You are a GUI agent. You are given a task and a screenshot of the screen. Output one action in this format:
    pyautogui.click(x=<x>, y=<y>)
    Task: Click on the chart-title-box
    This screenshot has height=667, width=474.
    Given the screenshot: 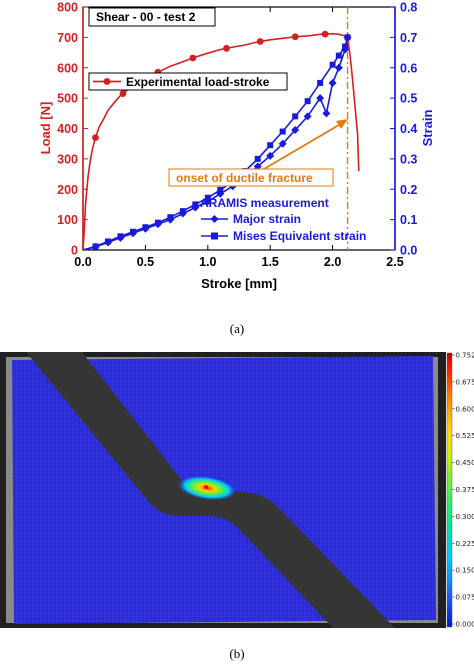 What is the action you would take?
    pyautogui.click(x=152, y=17)
    